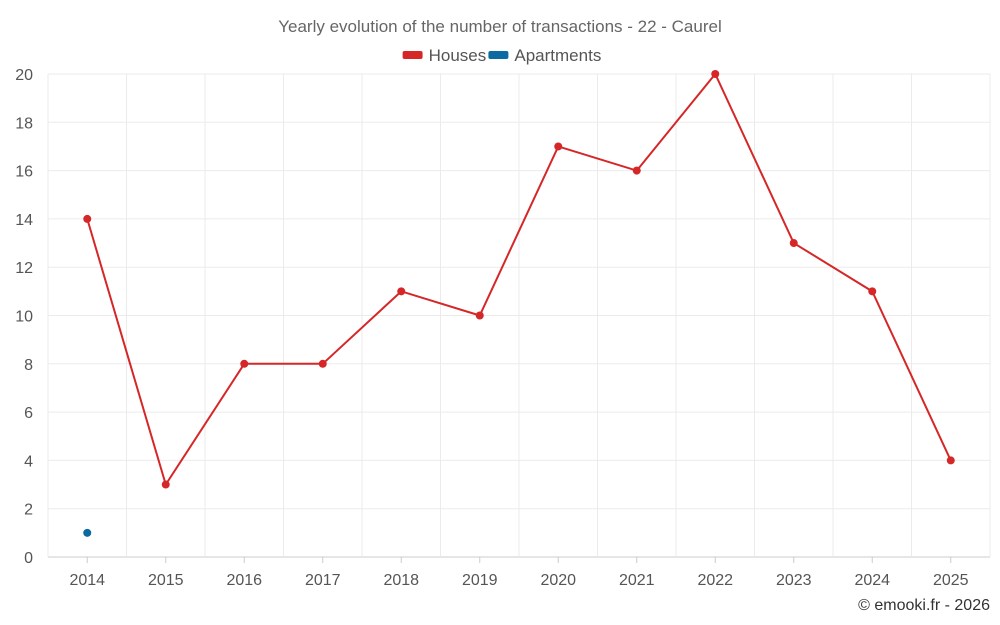 The height and width of the screenshot is (625, 1000). Describe the element at coordinates (28, 510) in the screenshot. I see `y-tick-label: 2` at that location.